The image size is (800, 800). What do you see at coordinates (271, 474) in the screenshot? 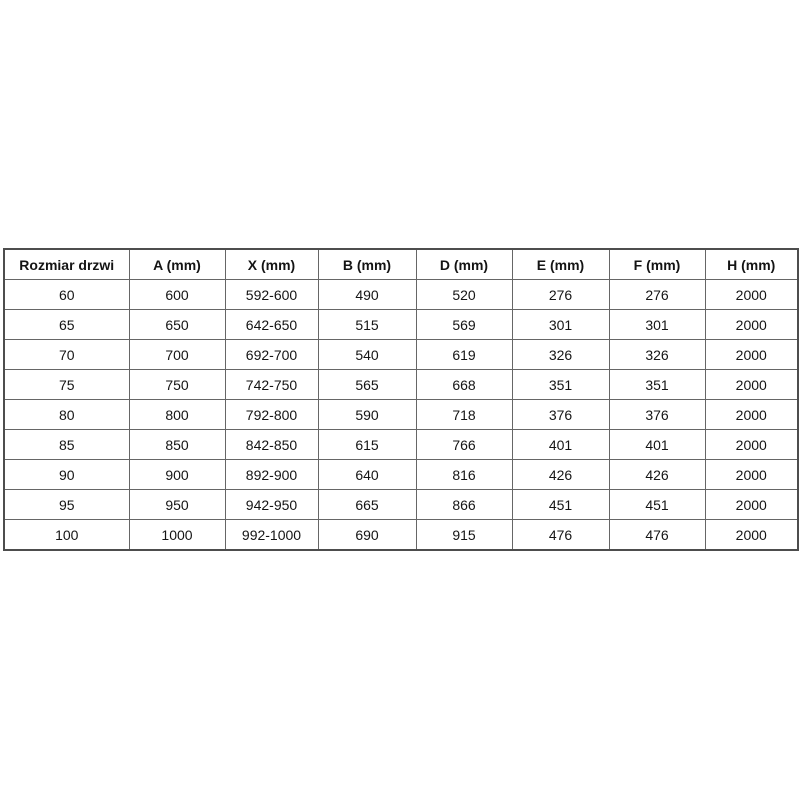
I see `table-cell: 892-900` at bounding box center [271, 474].